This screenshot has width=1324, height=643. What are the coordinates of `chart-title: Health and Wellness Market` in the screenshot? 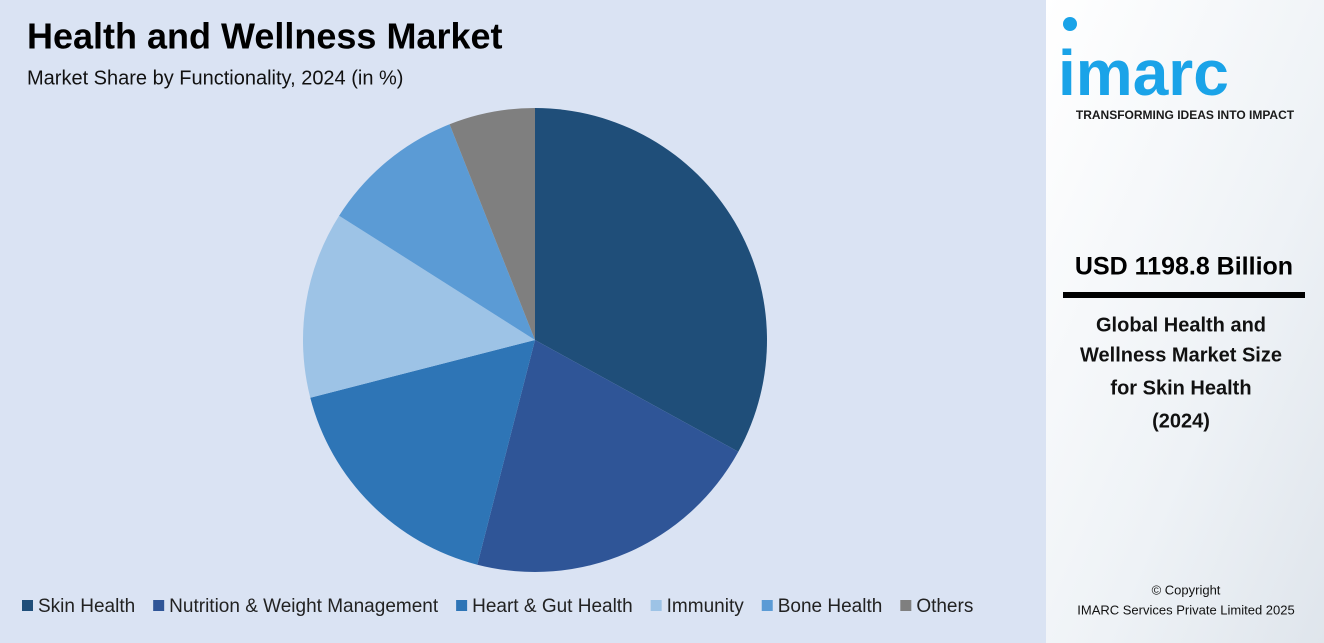 It's located at (265, 36).